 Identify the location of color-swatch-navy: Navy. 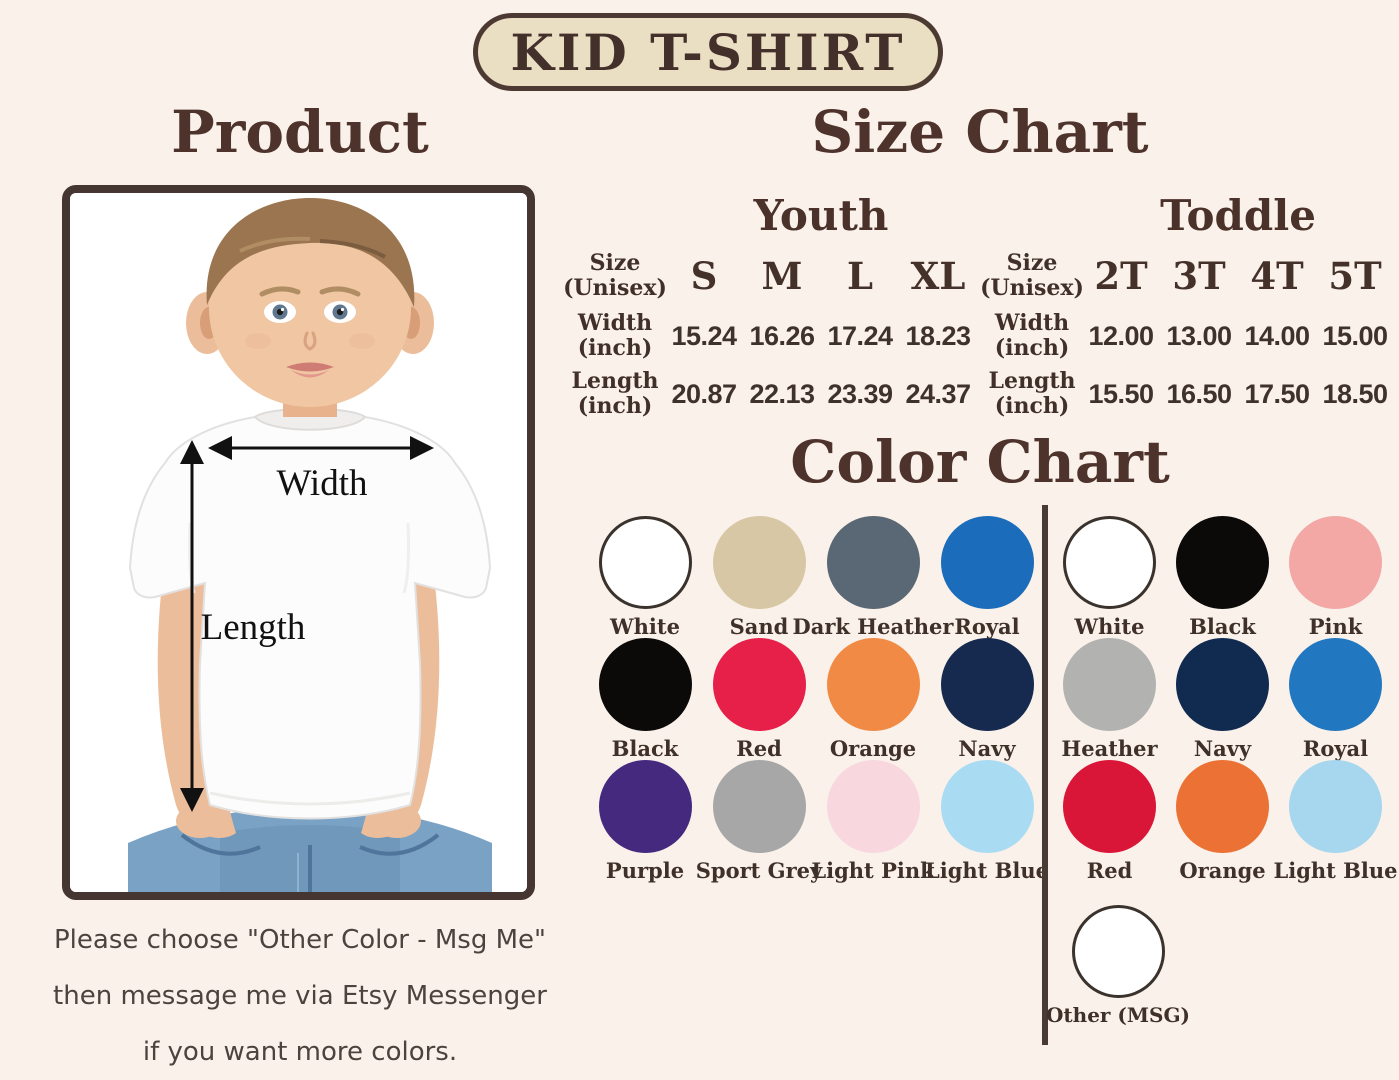
(987, 699).